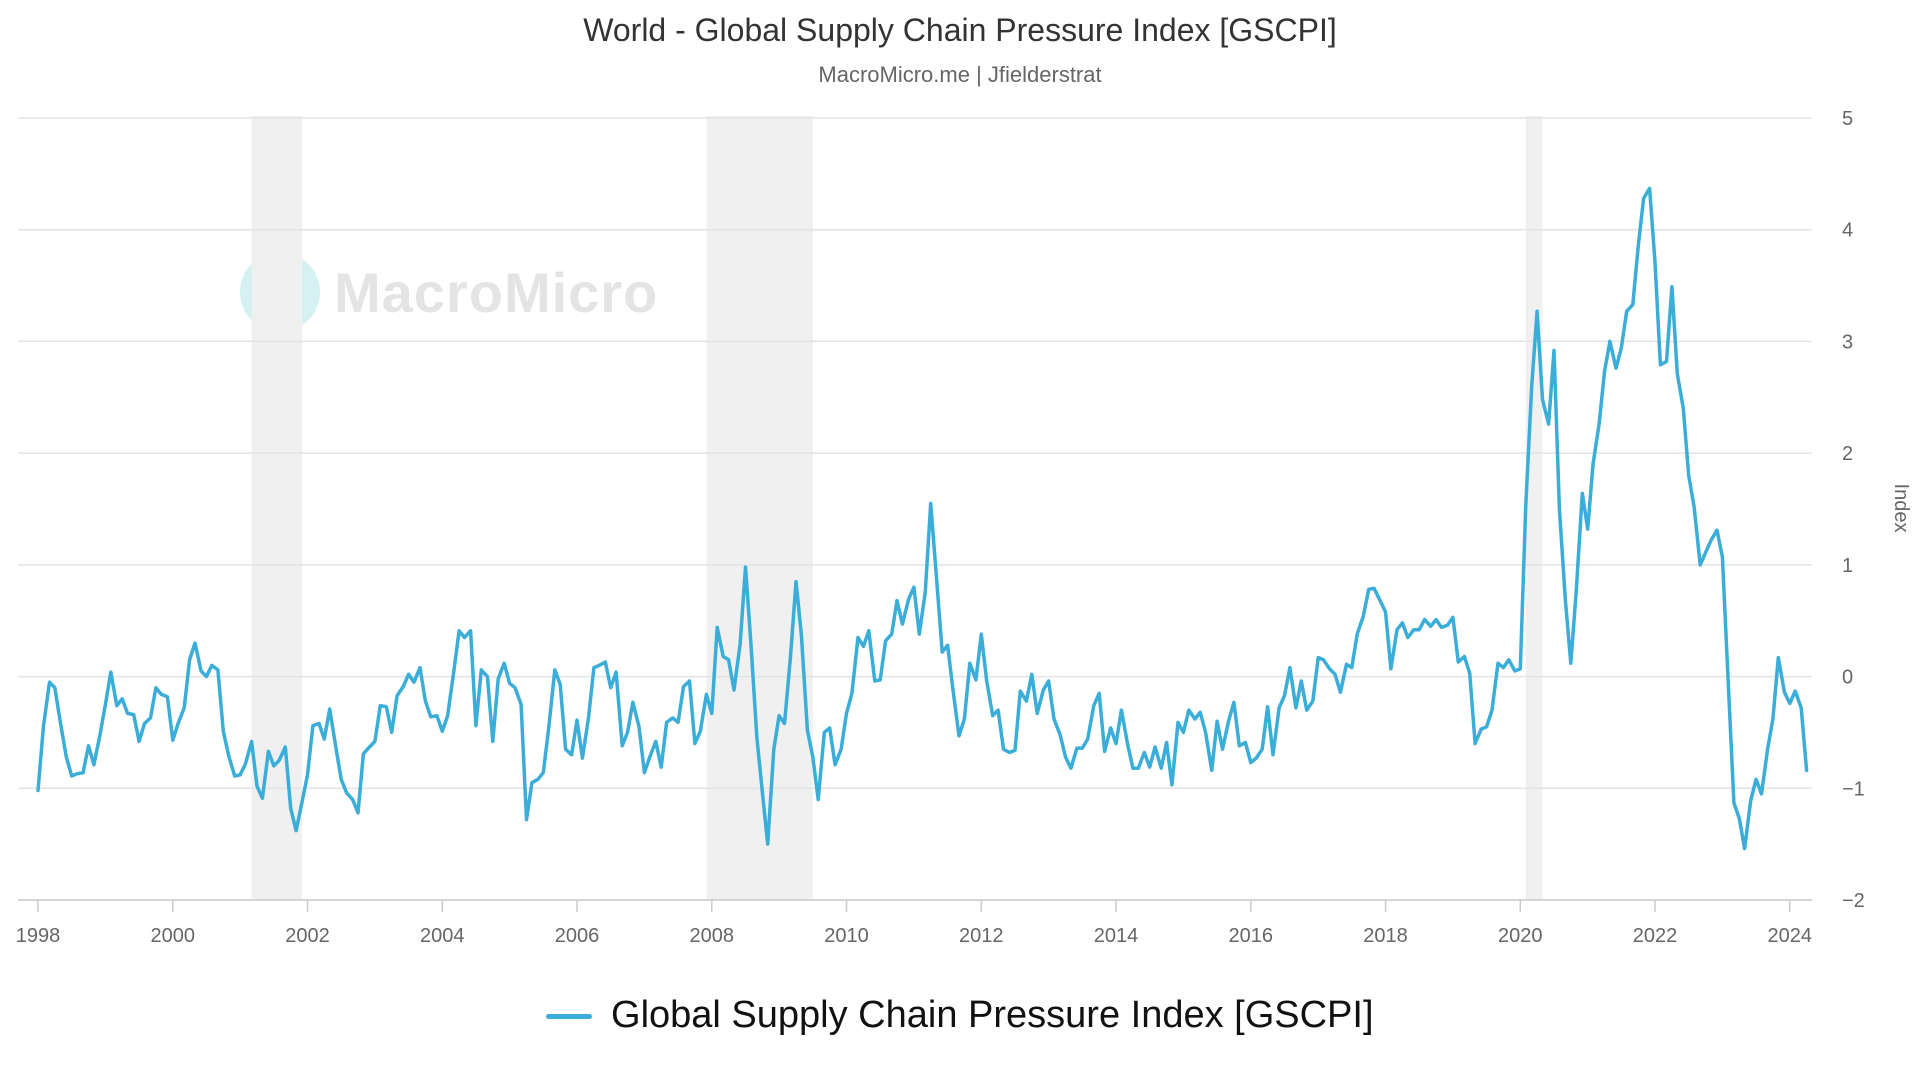  Describe the element at coordinates (1853, 510) in the screenshot. I see `y-axis: 5 4 3 2 1 0 −1 −2` at that location.